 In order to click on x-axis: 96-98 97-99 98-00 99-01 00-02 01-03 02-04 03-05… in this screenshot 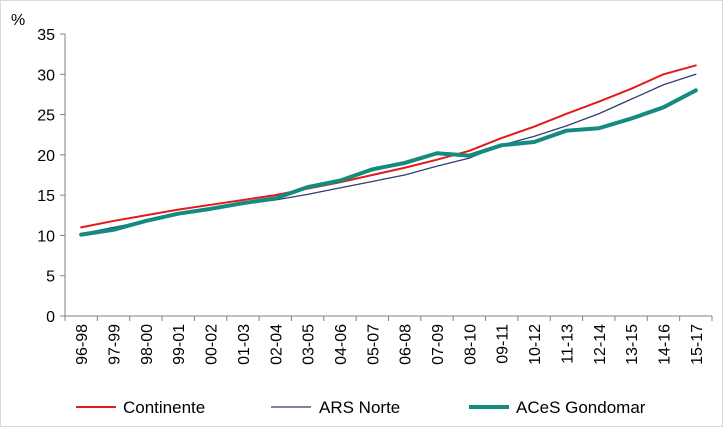, I will do `click(388, 340)`.